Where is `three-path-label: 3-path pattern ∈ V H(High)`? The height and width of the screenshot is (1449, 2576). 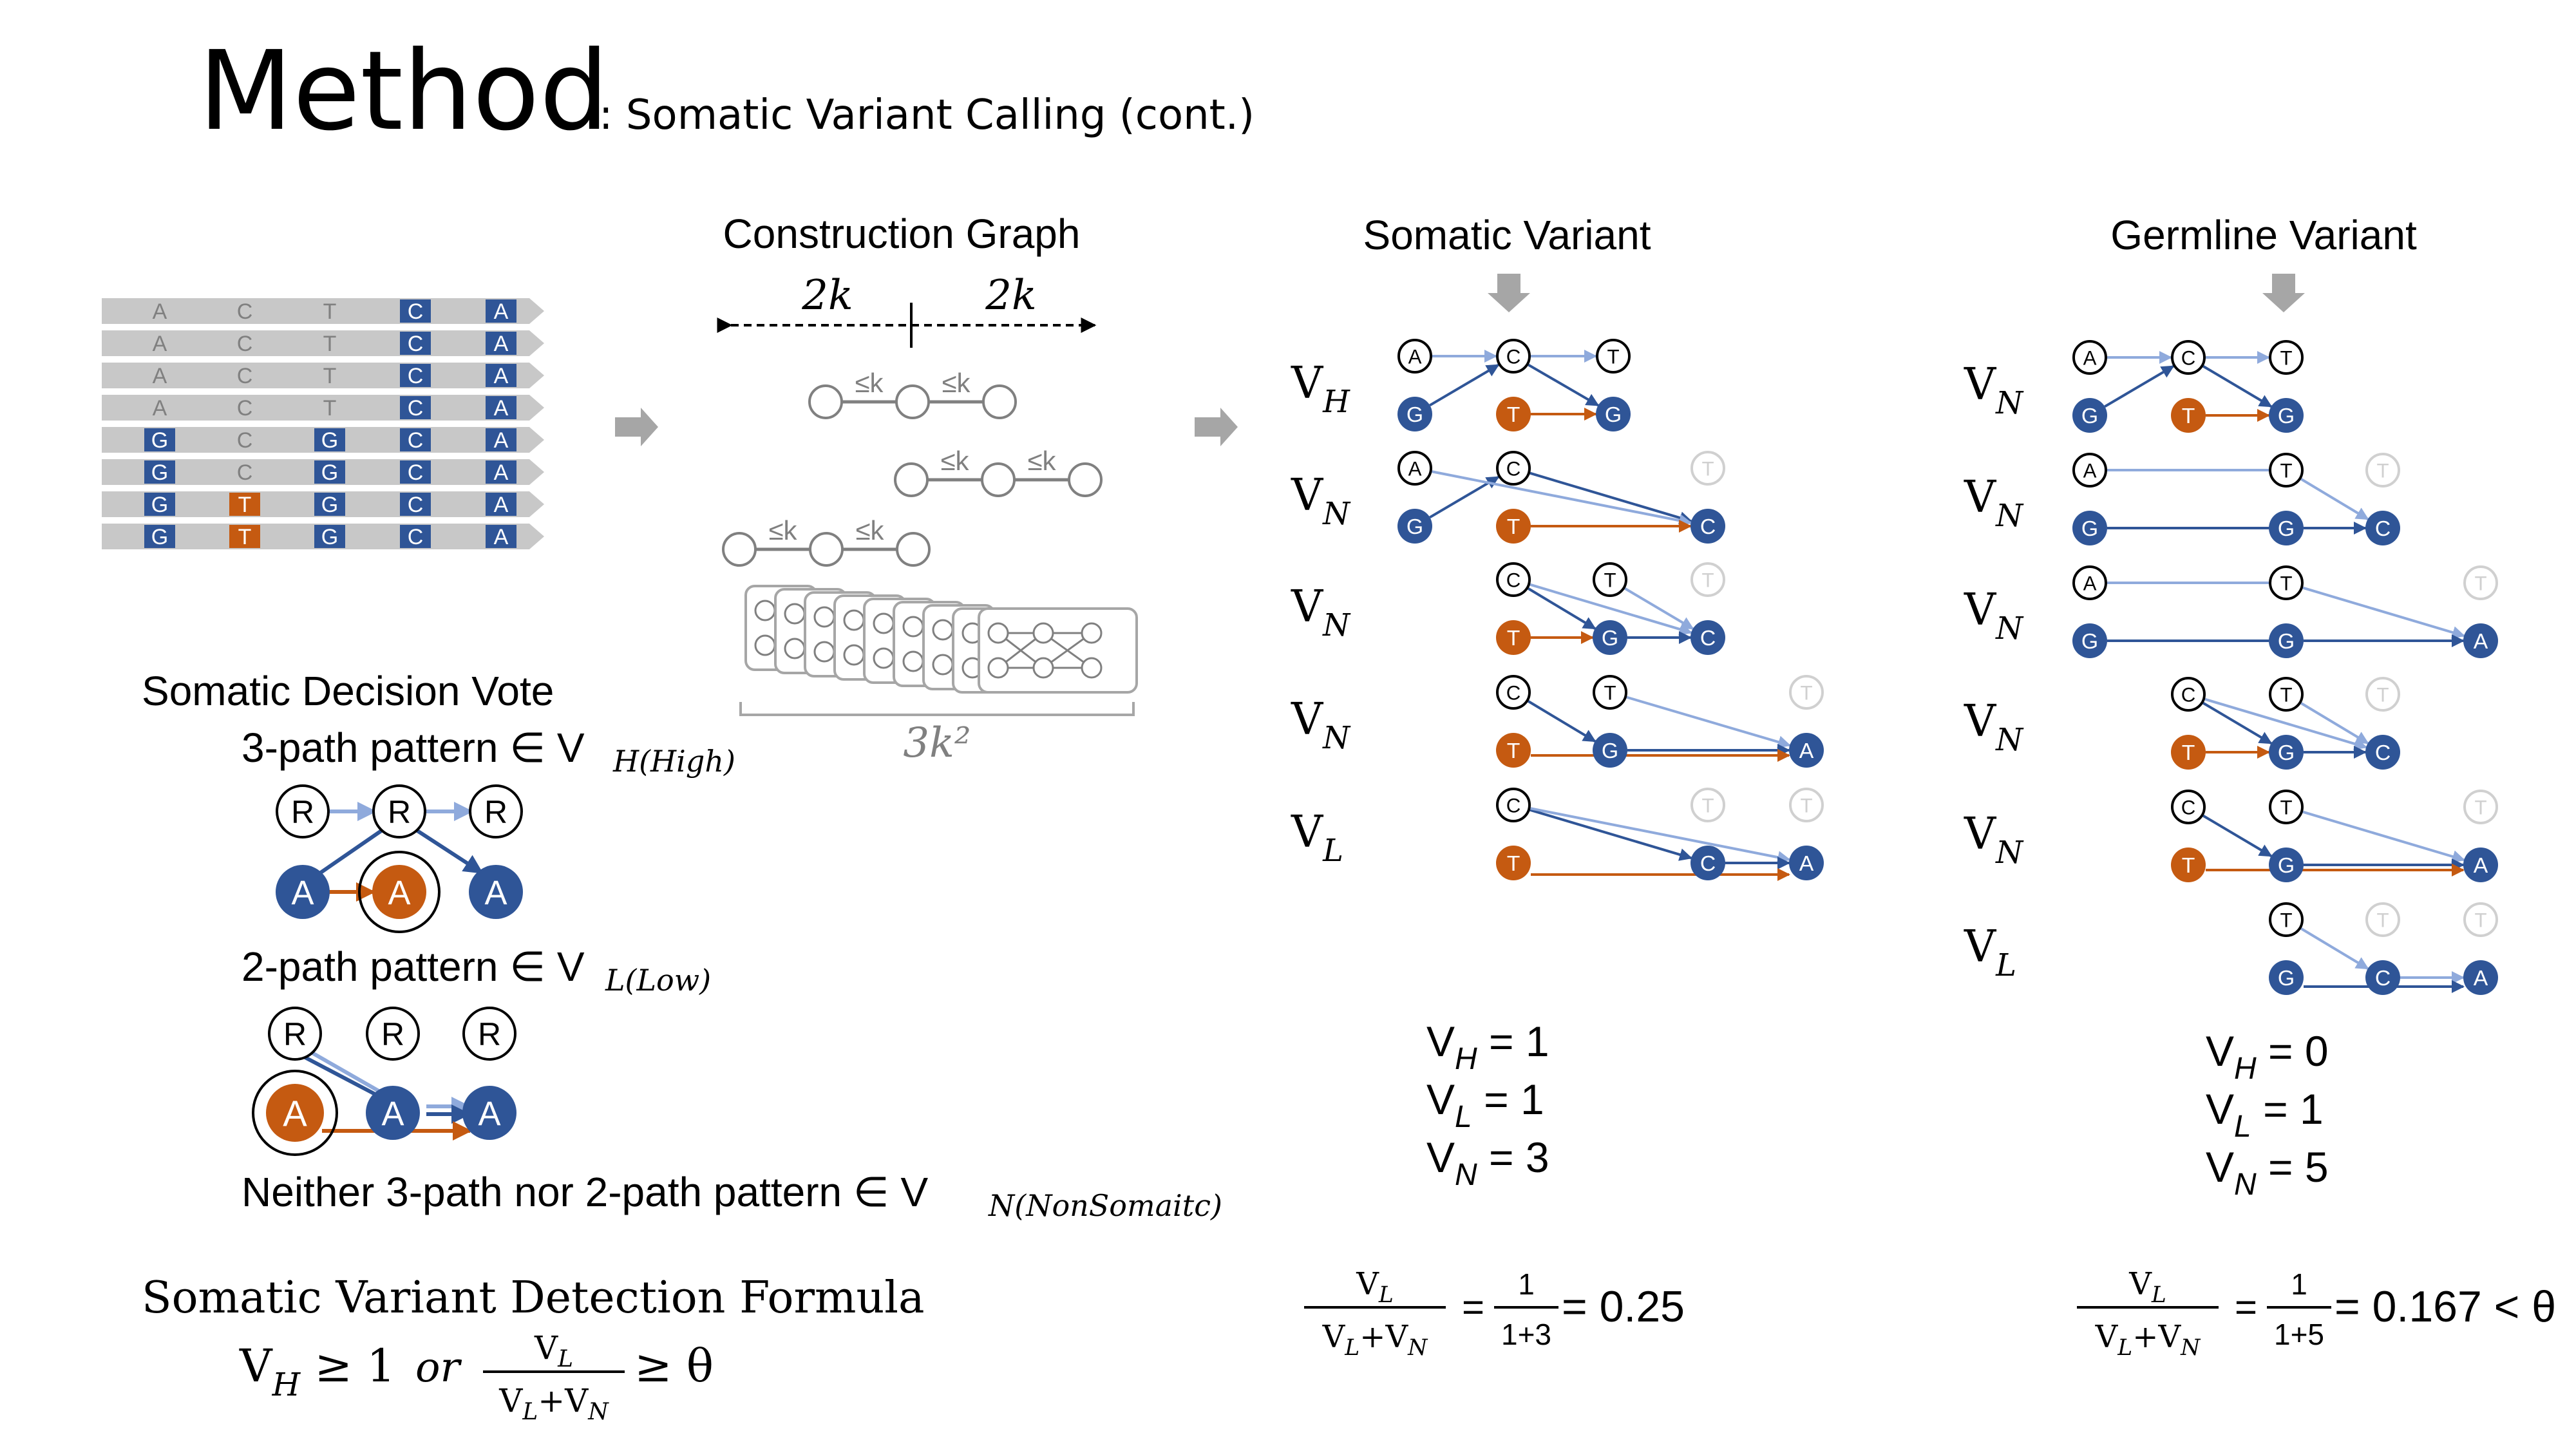 three-path-label: 3-path pattern ∈ V H(High) is located at coordinates (489, 751).